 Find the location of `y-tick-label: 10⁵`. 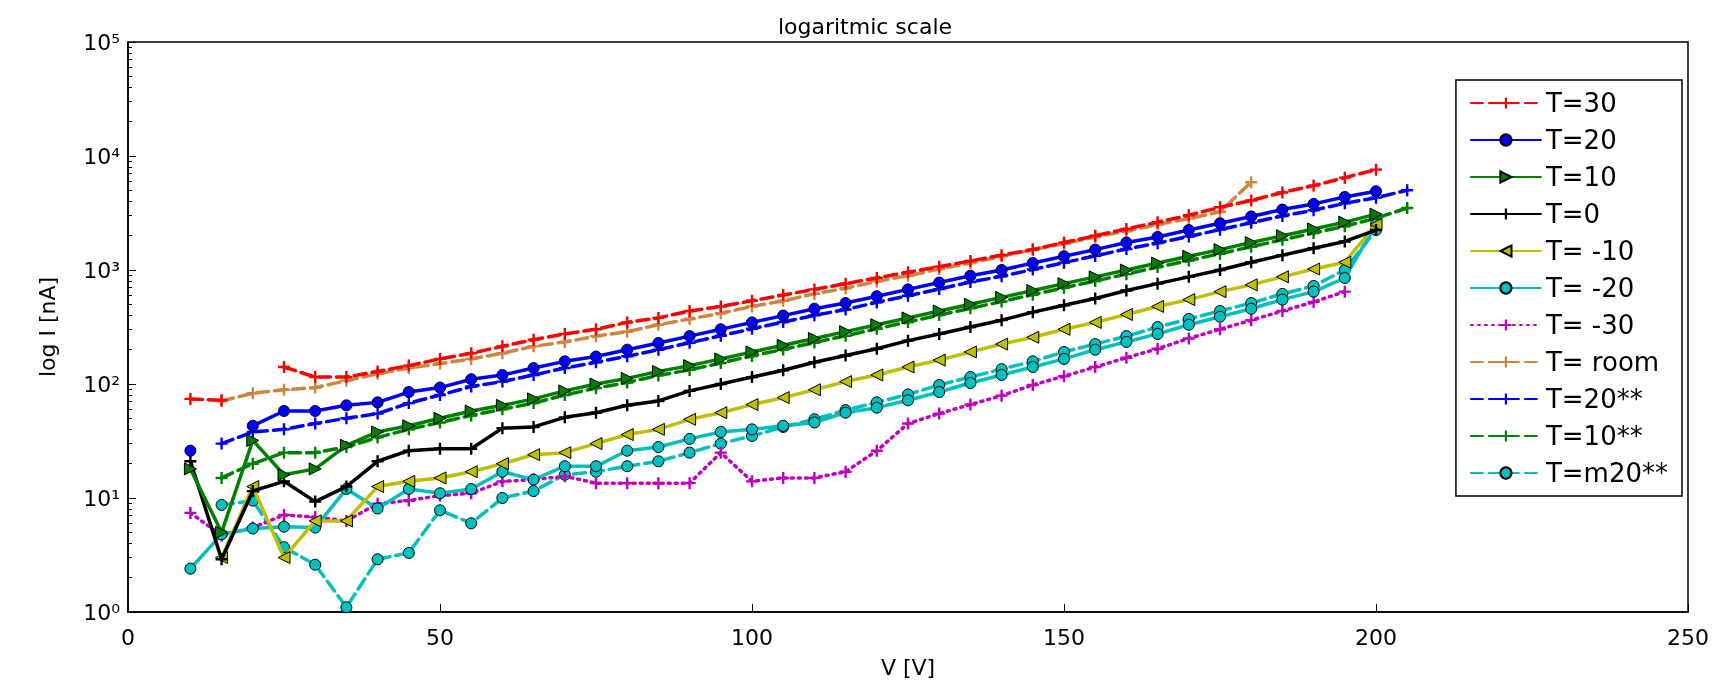

y-tick-label: 10⁵ is located at coordinates (101, 42).